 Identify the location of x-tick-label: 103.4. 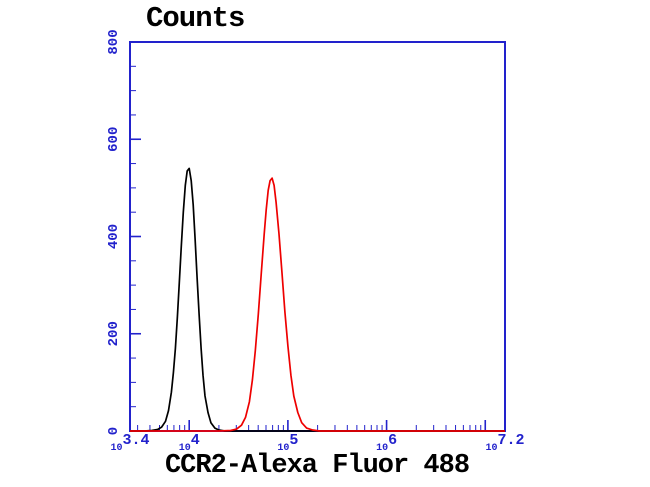
(129, 443).